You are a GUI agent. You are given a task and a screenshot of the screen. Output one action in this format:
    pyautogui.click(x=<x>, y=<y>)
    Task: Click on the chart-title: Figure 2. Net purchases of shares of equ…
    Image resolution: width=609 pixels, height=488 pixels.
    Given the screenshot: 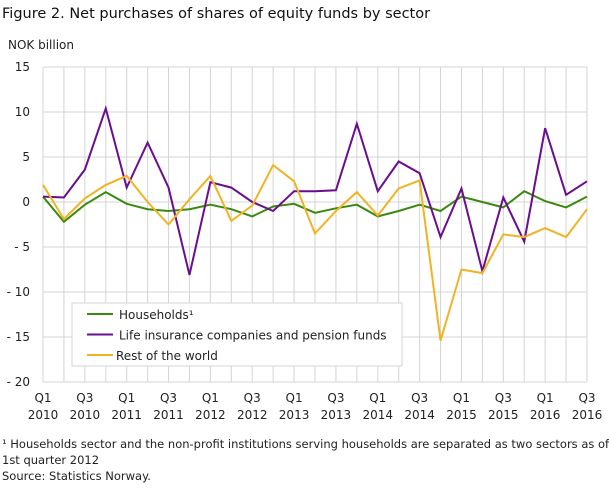 What is the action you would take?
    pyautogui.click(x=216, y=14)
    